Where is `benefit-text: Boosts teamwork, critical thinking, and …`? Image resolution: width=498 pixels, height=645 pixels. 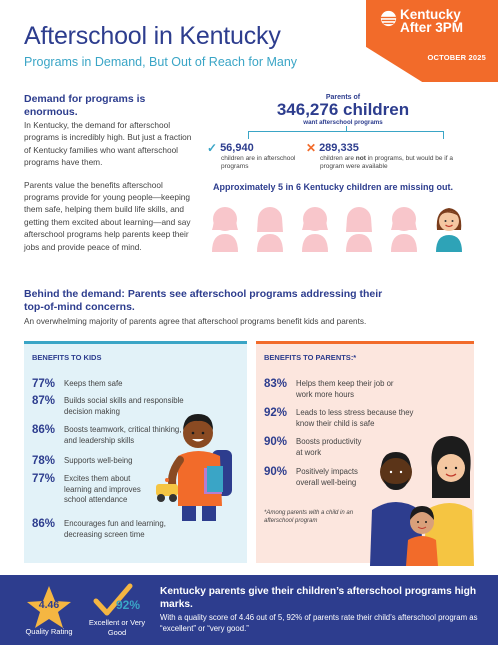 benefit-text: Boosts teamwork, critical thinking, and … is located at coordinates (123, 435).